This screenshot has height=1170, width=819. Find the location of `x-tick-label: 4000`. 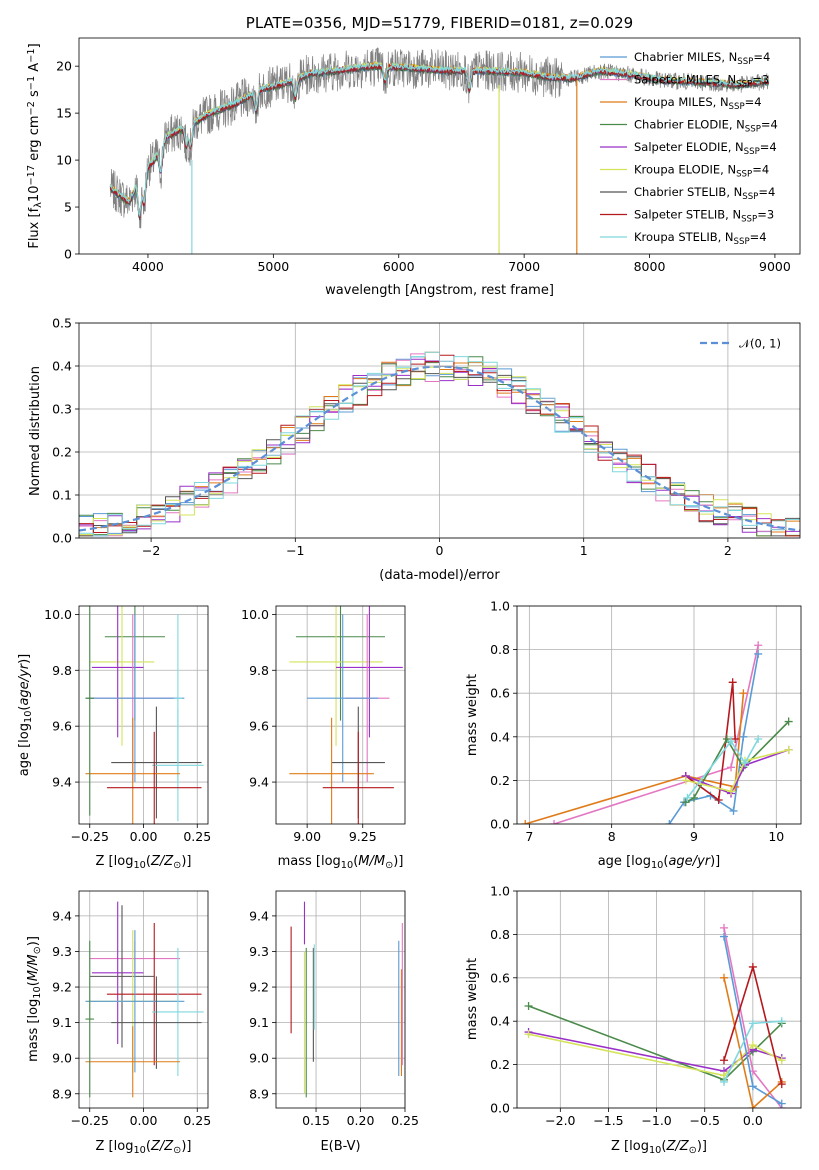

x-tick-label: 4000 is located at coordinates (148, 266).